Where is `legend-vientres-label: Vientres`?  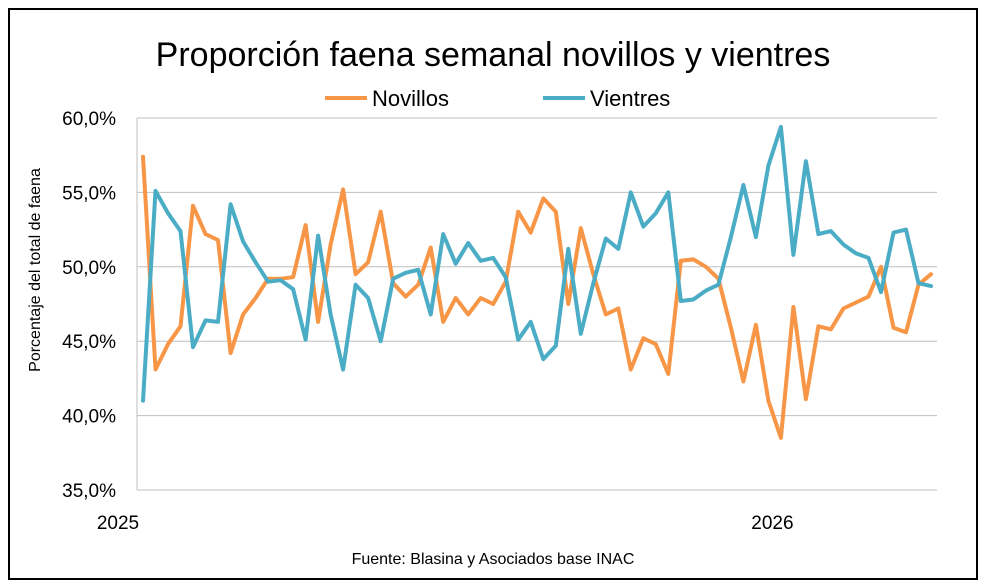
legend-vientres-label: Vientres is located at coordinates (630, 98).